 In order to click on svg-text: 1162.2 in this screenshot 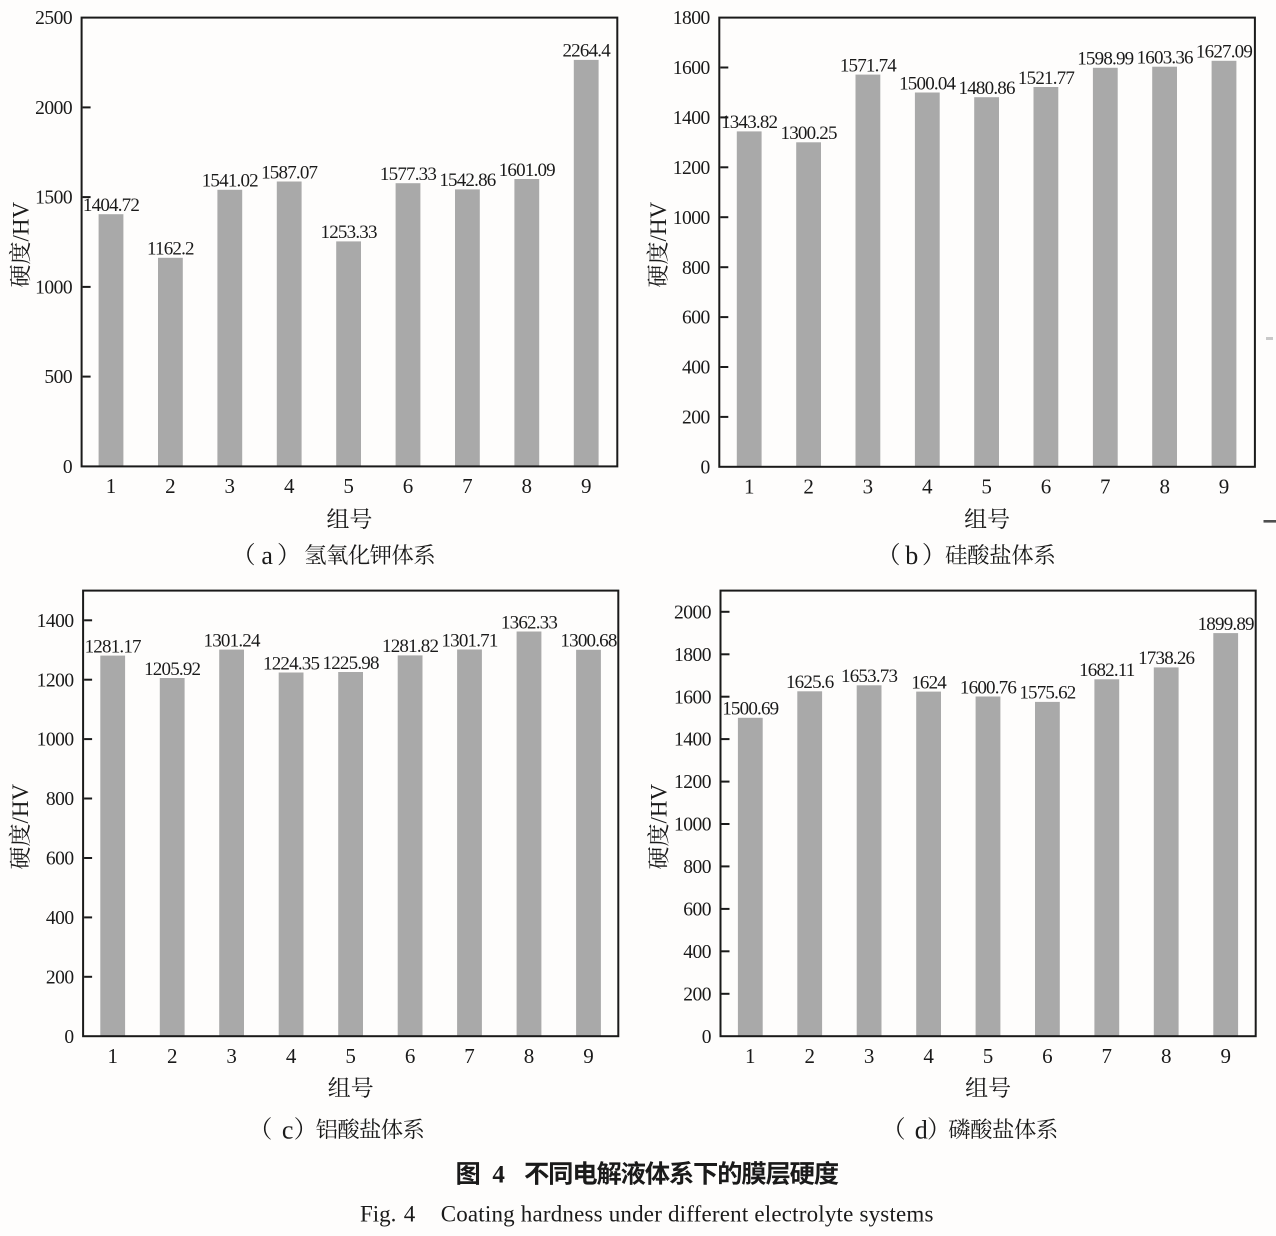, I will do `click(170, 249)`.